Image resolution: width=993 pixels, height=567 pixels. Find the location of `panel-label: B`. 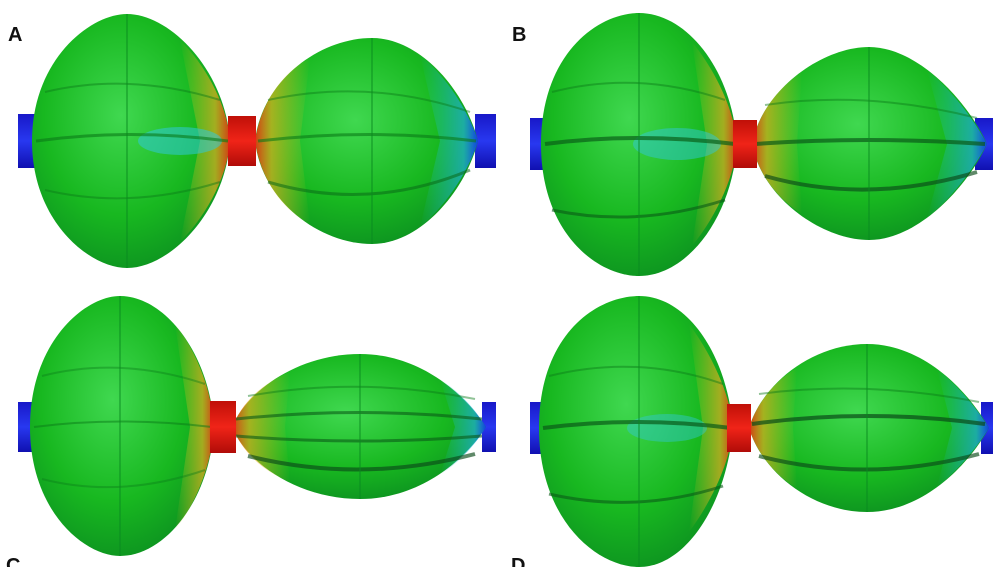

panel-label: B is located at coordinates (519, 35).